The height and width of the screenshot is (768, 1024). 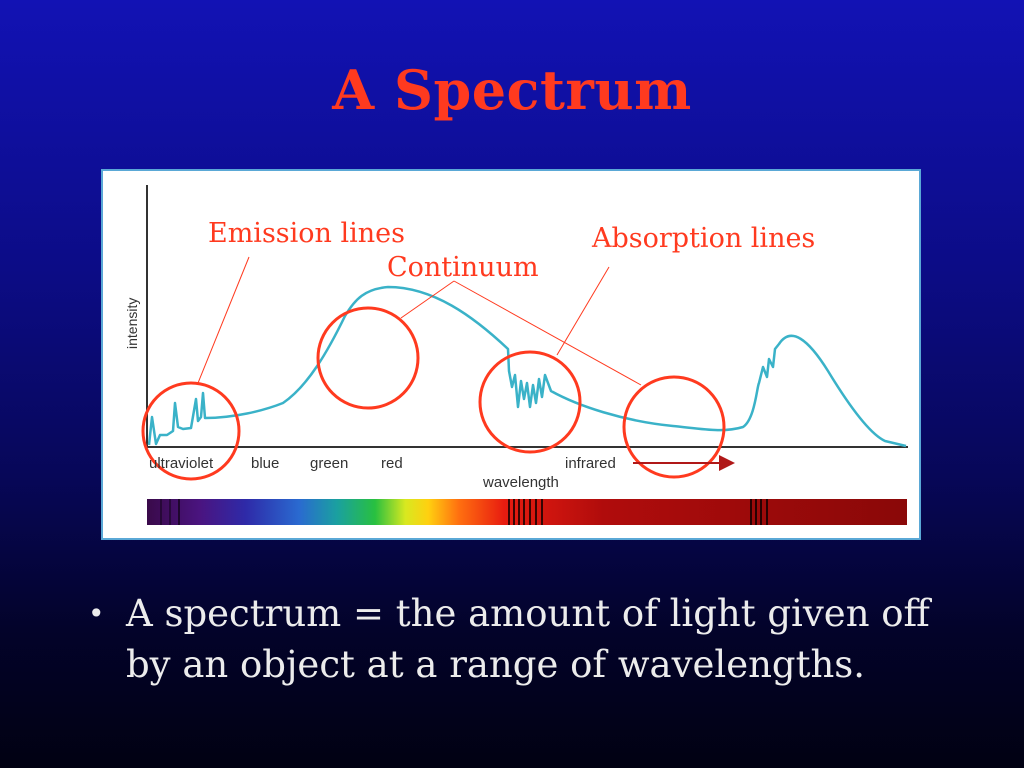 What do you see at coordinates (674, 427) in the screenshot?
I see `infrared-continuum-circle` at bounding box center [674, 427].